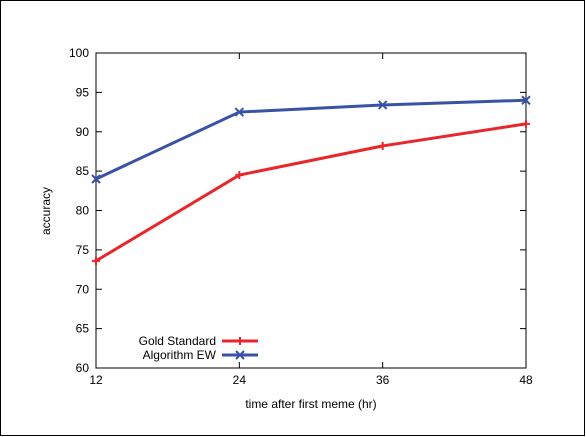 Image resolution: width=586 pixels, height=437 pixels. I want to click on x-tick-label: 36, so click(383, 380).